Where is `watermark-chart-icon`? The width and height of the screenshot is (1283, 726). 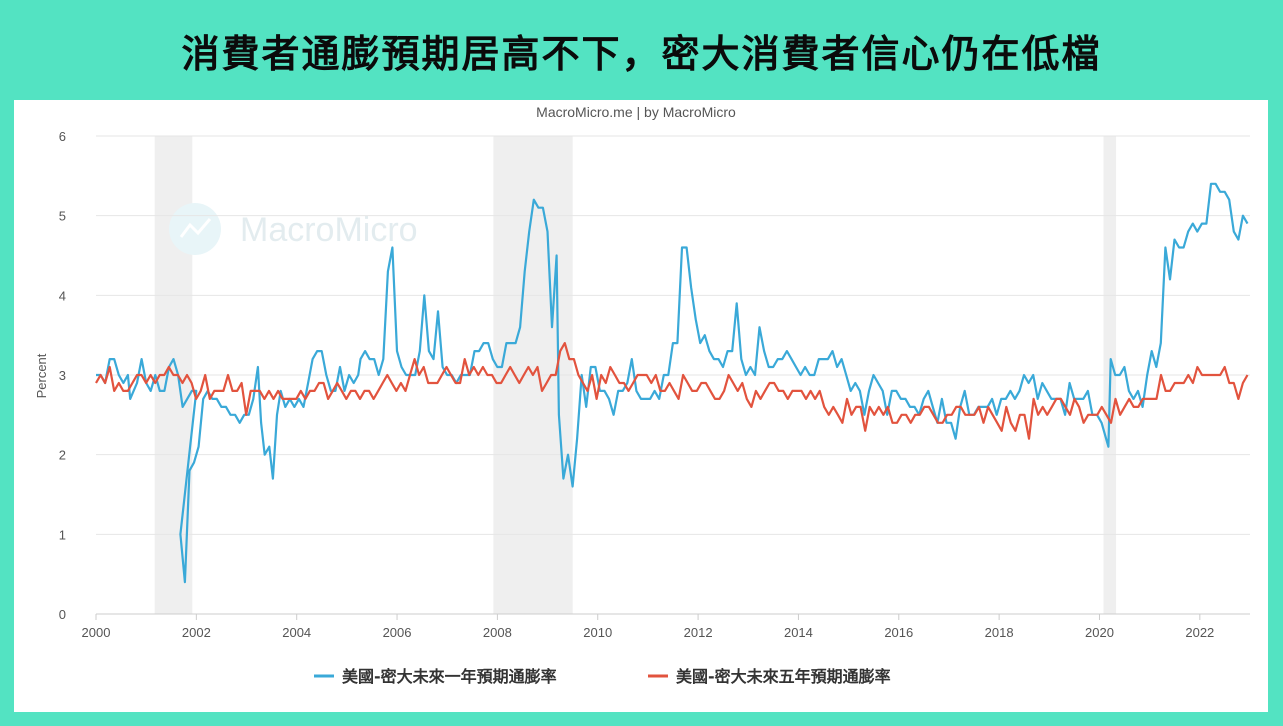
watermark-chart-icon is located at coordinates (195, 228).